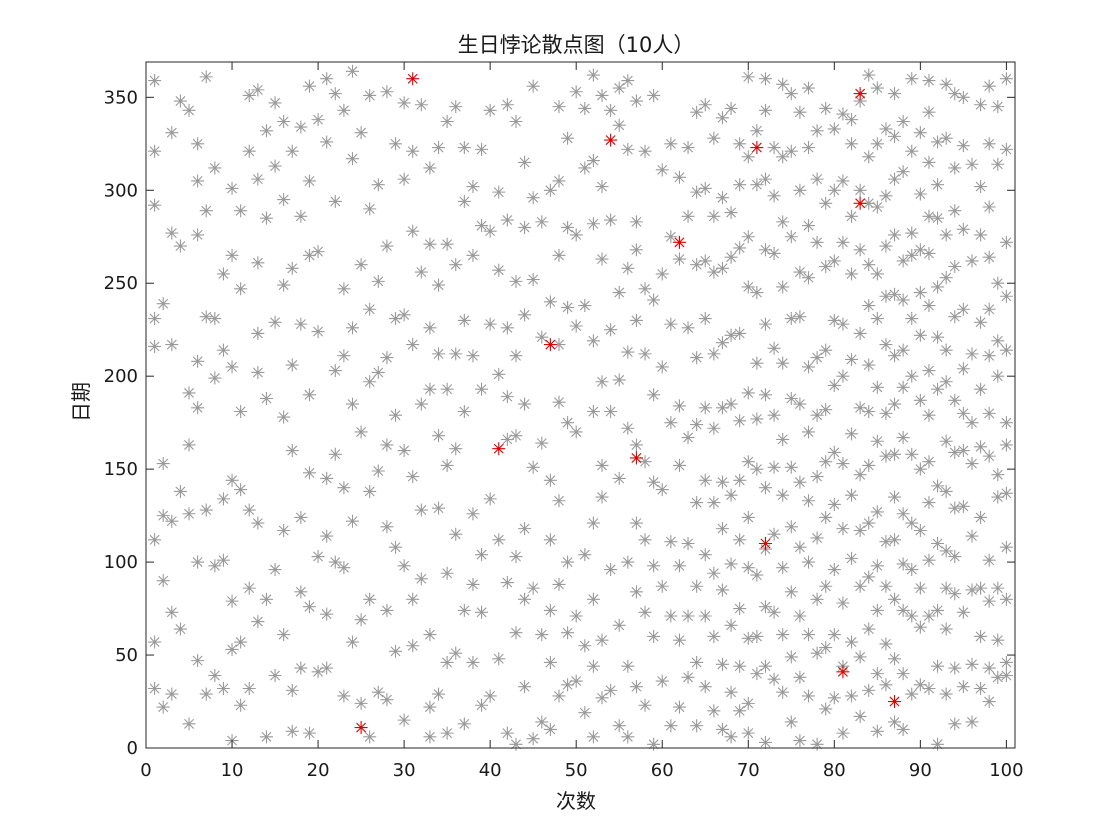 This screenshot has height=840, width=1120. What do you see at coordinates (121, 469) in the screenshot?
I see `y-tick-label: 150` at bounding box center [121, 469].